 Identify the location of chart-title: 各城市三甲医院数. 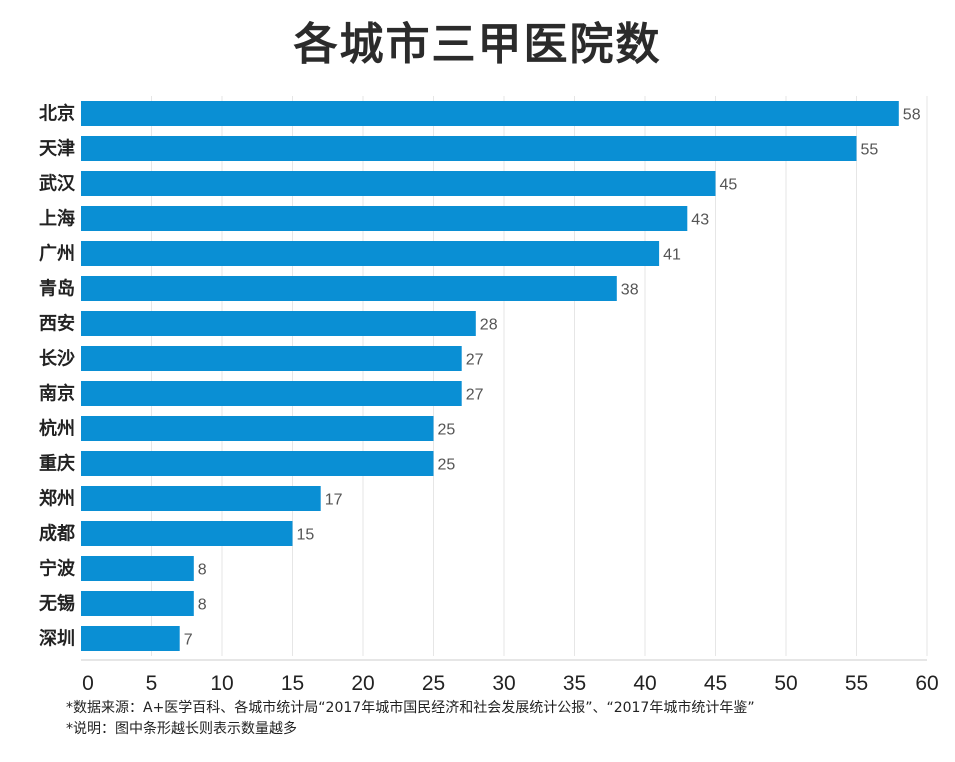
(477, 44).